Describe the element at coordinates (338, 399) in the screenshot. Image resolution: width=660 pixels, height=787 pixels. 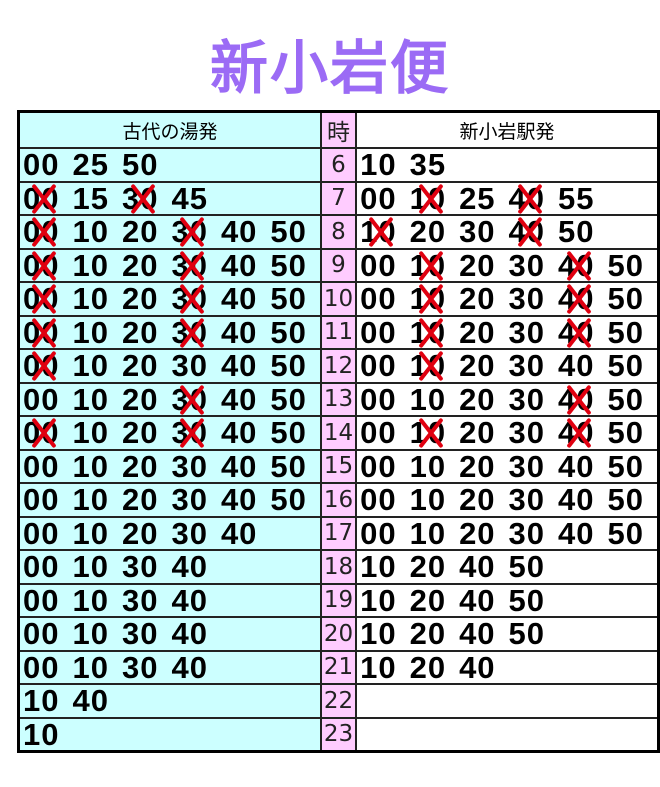
I see `hour-cell: 13` at that location.